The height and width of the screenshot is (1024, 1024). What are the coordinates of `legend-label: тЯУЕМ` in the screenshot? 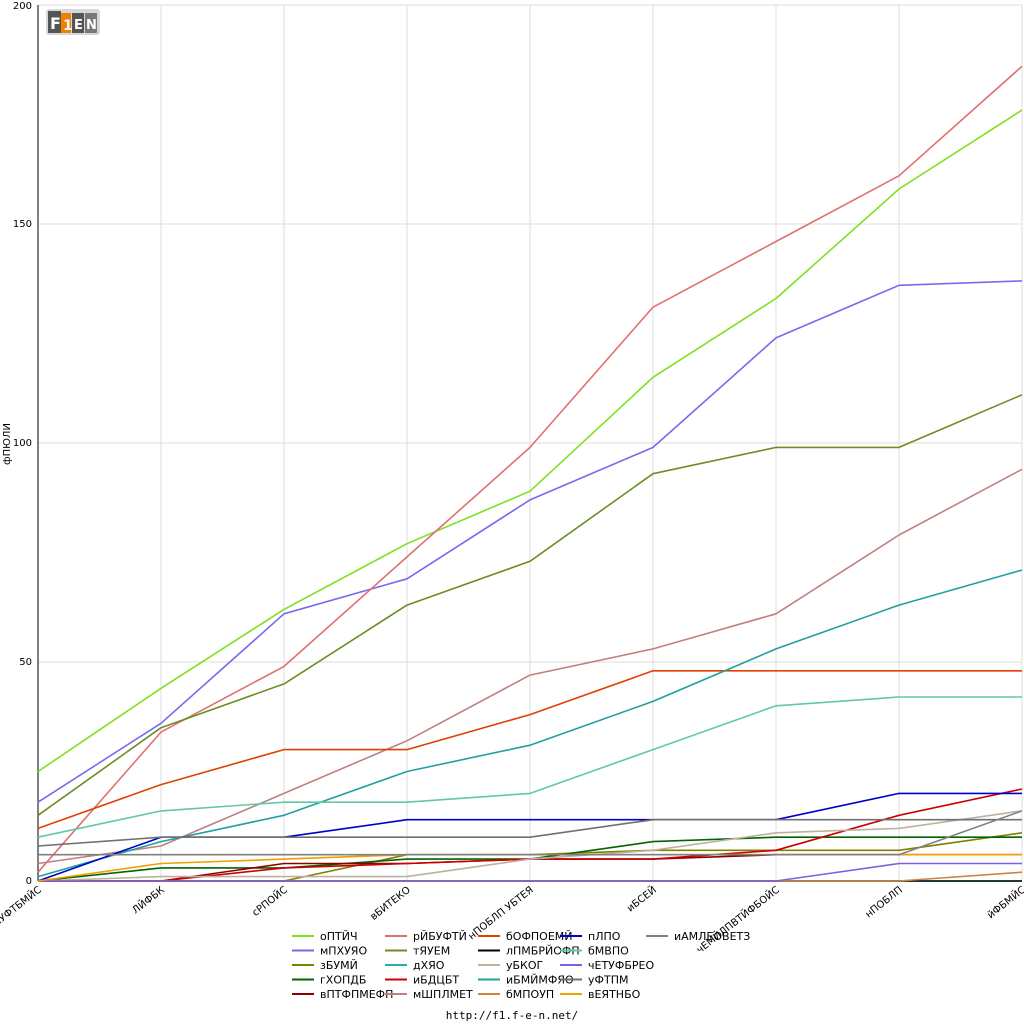 It's located at (431, 951).